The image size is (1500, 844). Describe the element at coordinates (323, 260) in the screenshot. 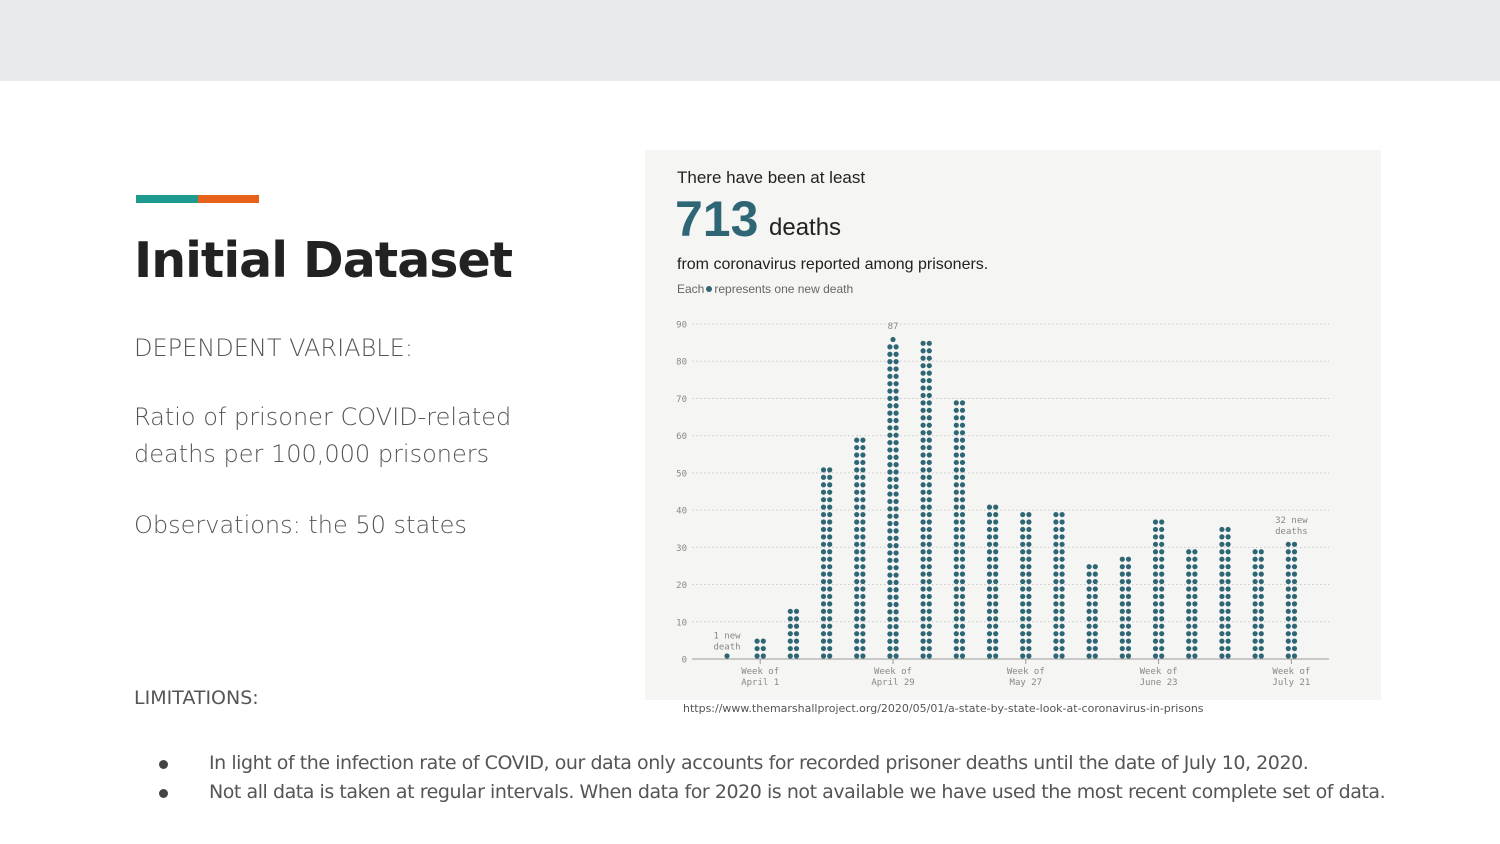

I see `slide-title: Initial Dataset` at that location.